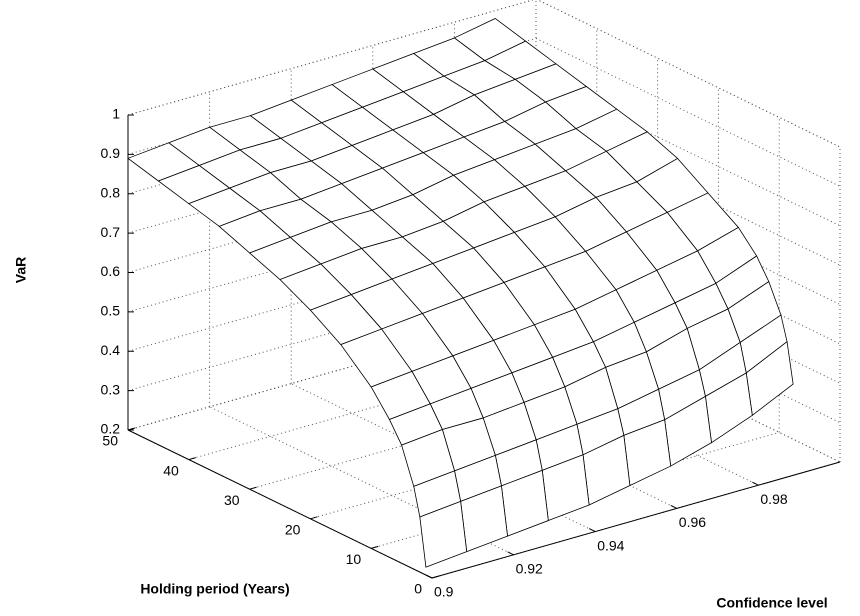  What do you see at coordinates (610, 545) in the screenshot?
I see `x-tick-label: 0.94` at bounding box center [610, 545].